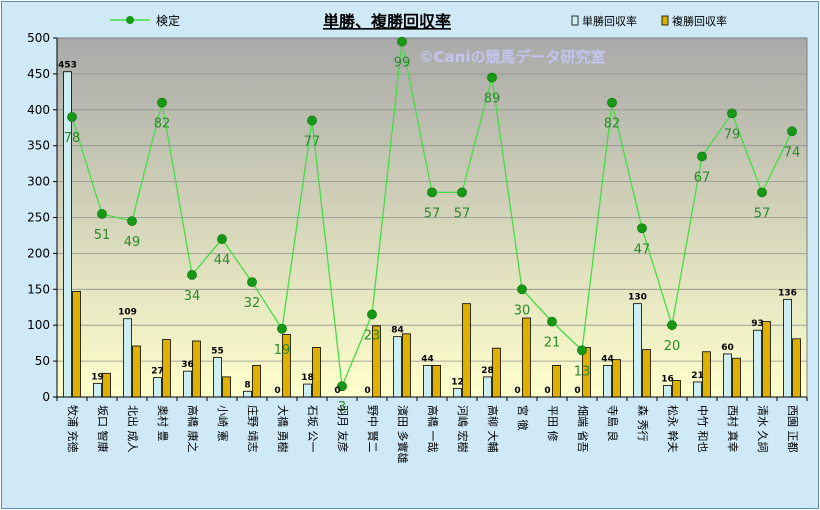 The height and width of the screenshot is (510, 820). What do you see at coordinates (157, 372) in the screenshot?
I see `win-rate-label: 27` at bounding box center [157, 372].